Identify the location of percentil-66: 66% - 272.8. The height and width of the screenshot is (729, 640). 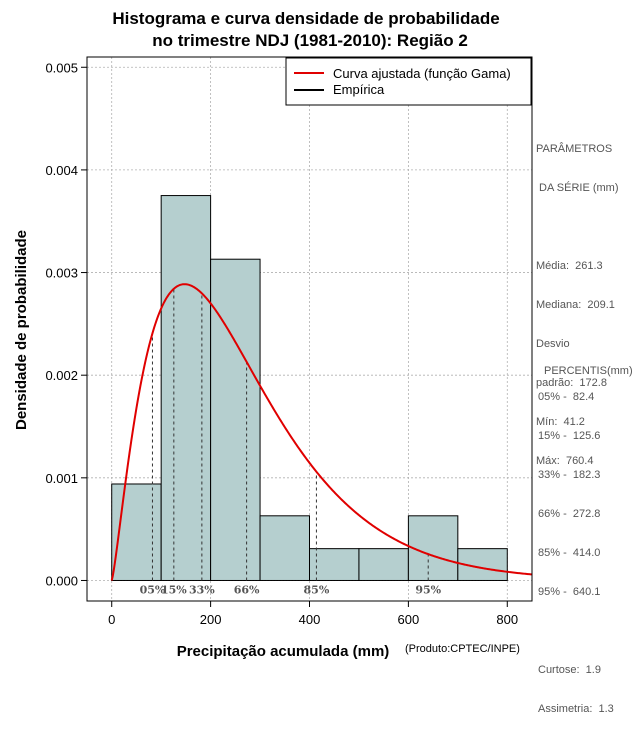
(569, 514).